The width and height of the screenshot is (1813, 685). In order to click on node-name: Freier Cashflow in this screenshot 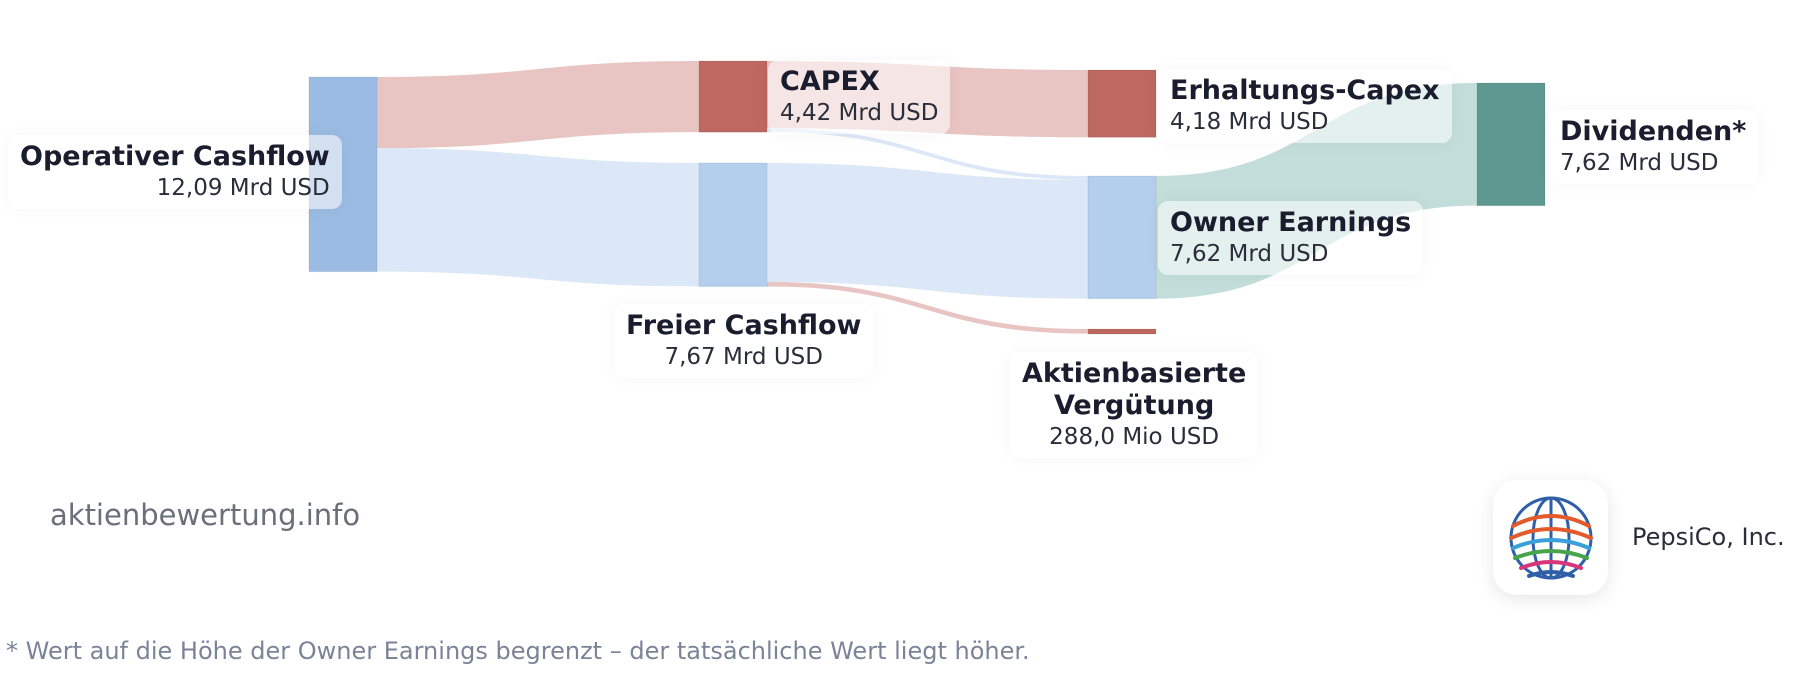, I will do `click(744, 325)`.